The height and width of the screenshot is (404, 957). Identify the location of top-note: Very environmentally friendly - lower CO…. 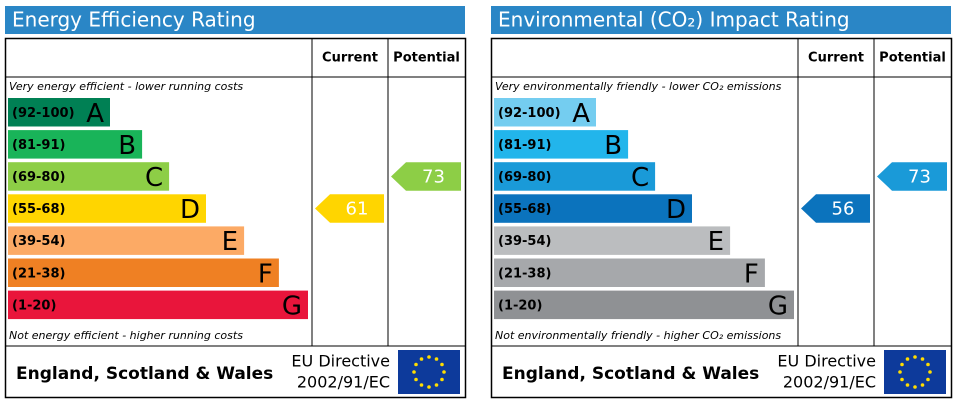
(638, 86).